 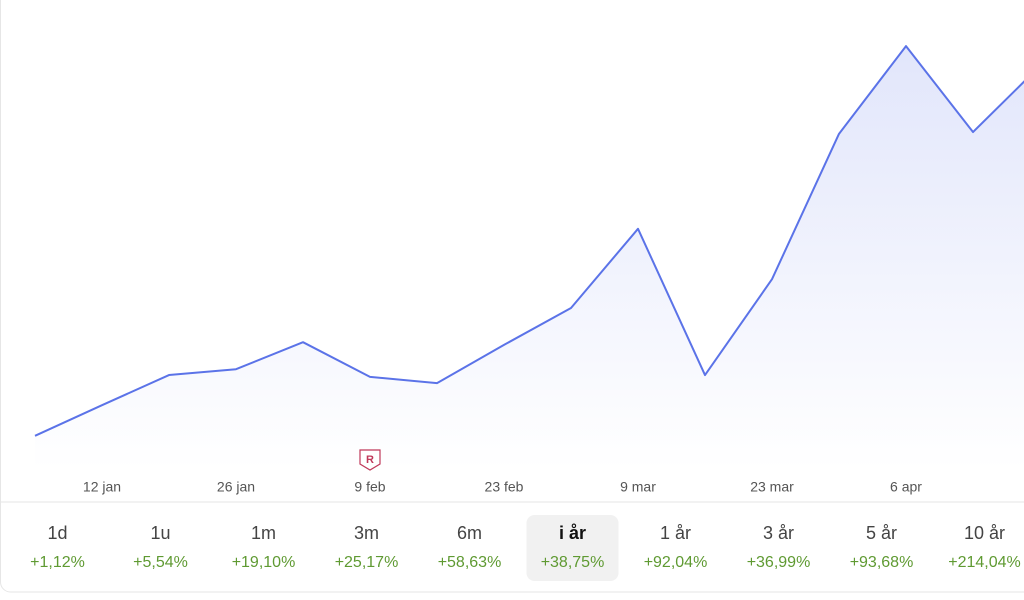 I want to click on x-tick-label: 9 feb, so click(x=369, y=487).